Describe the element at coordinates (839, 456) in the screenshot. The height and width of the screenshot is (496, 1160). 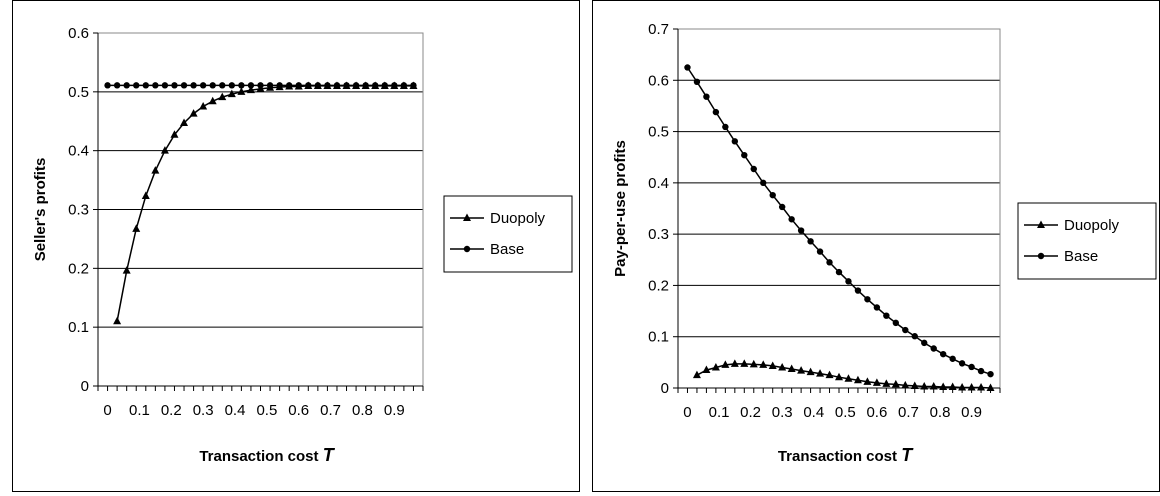
I see `x-axis-title-text: Transaction cost` at that location.